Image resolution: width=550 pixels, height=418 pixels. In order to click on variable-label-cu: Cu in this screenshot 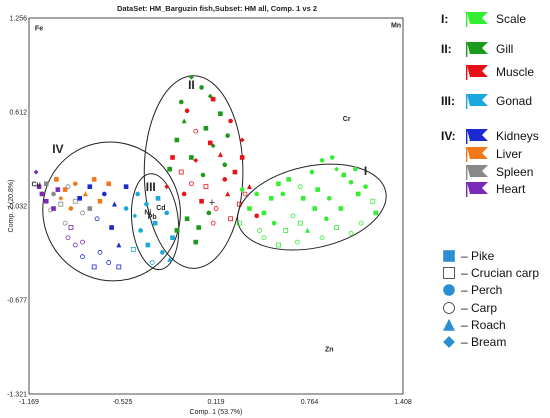, I will do `click(35, 185)`.